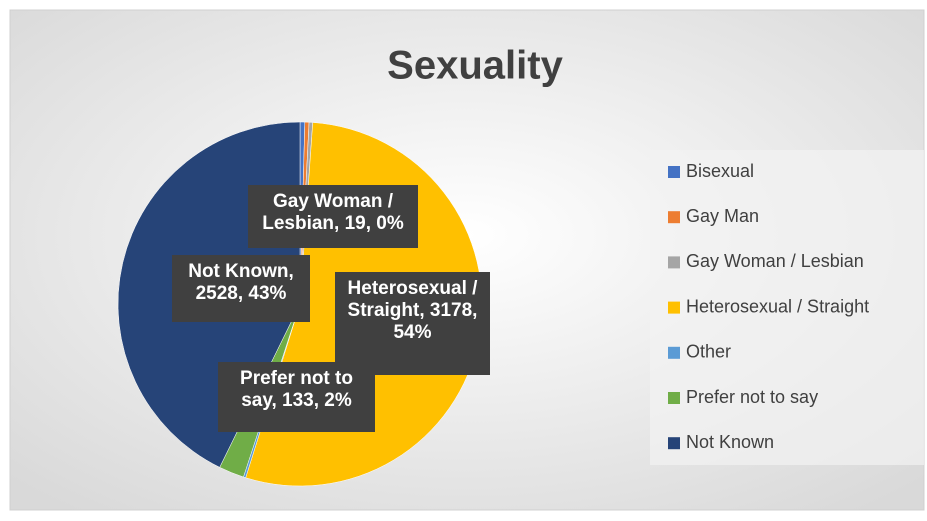  What do you see at coordinates (722, 216) in the screenshot?
I see `legend-label: Gay Man` at bounding box center [722, 216].